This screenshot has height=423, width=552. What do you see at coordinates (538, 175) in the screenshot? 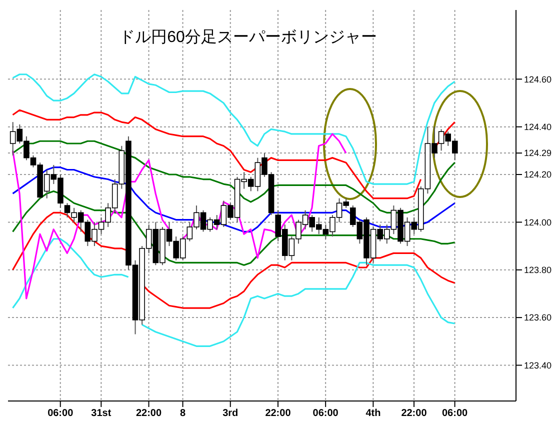
I see `y-tick-label: 124.20` at bounding box center [538, 175].